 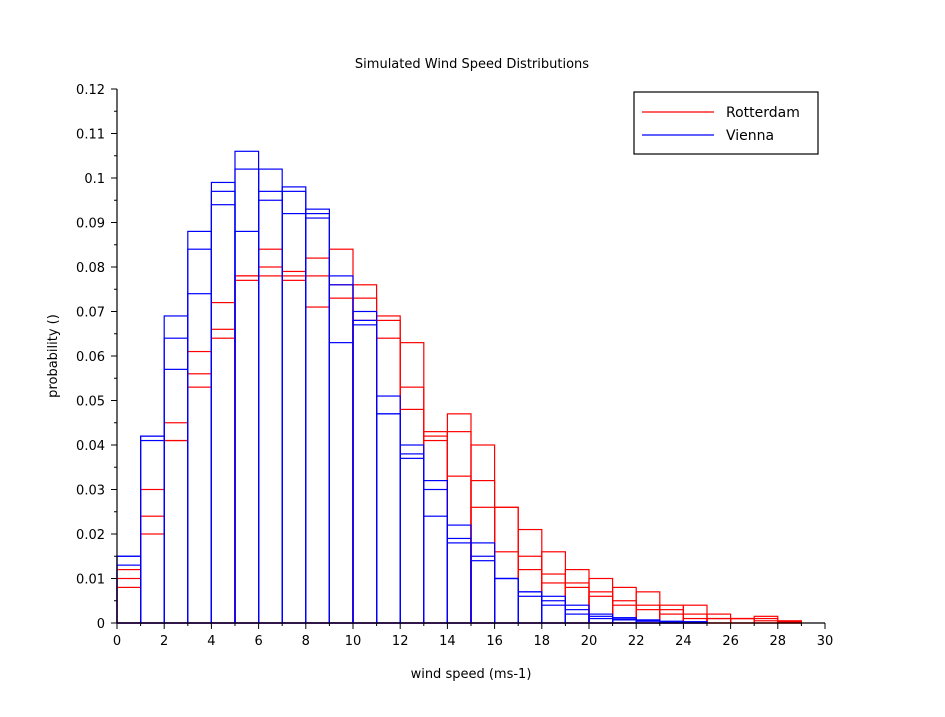 What do you see at coordinates (117, 641) in the screenshot?
I see `x-tick-label: 0` at bounding box center [117, 641].